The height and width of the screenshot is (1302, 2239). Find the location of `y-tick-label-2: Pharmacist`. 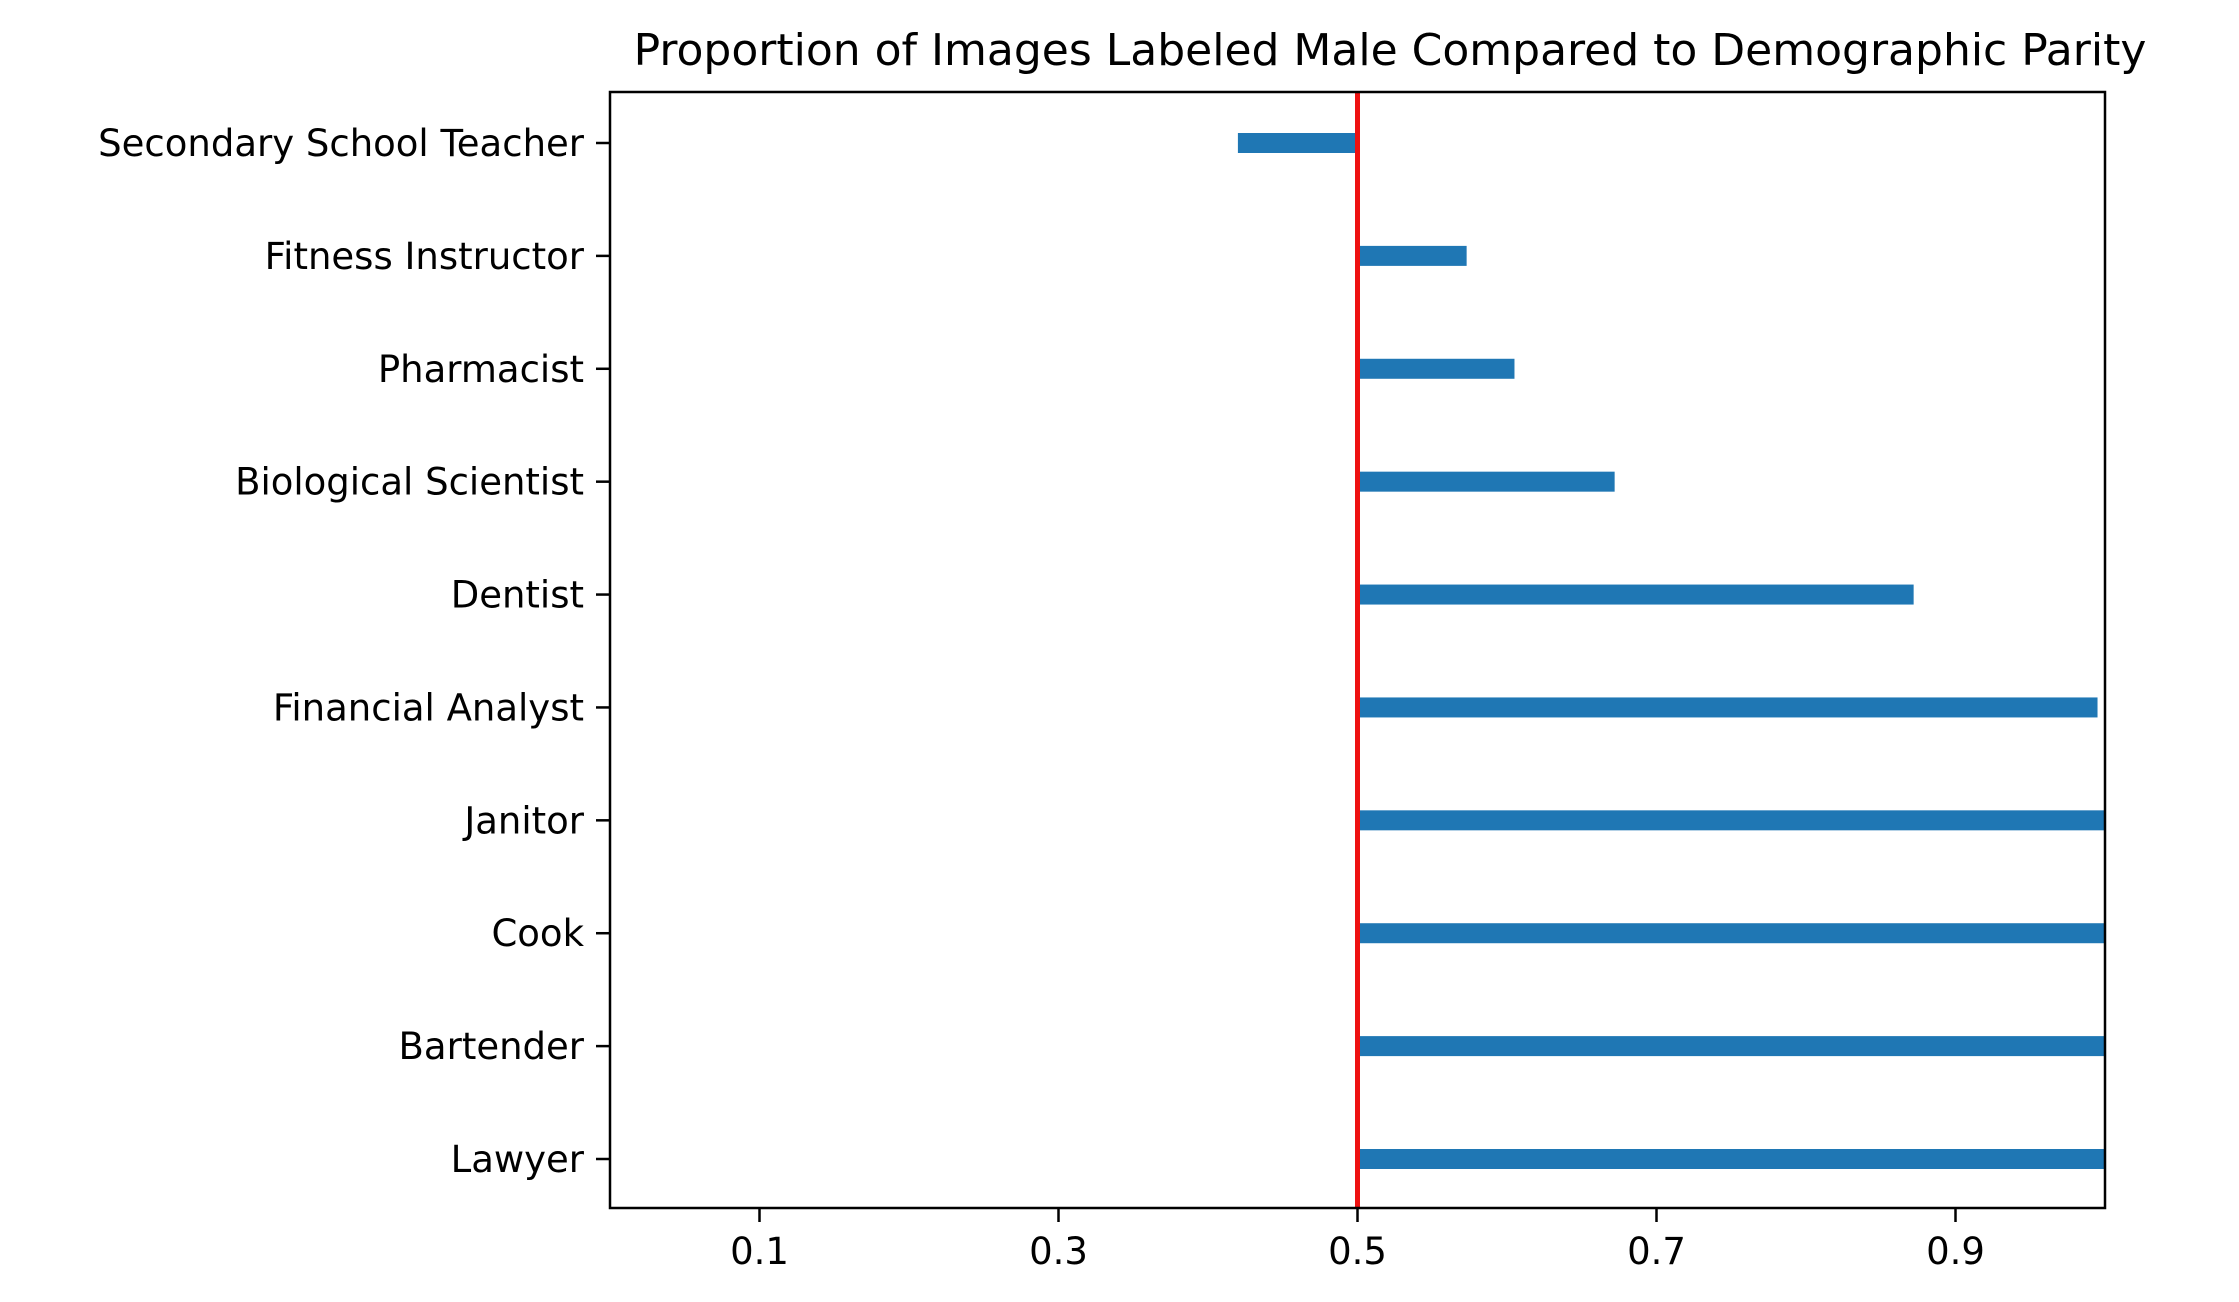

y-tick-label-2: Pharmacist is located at coordinates (481, 369).